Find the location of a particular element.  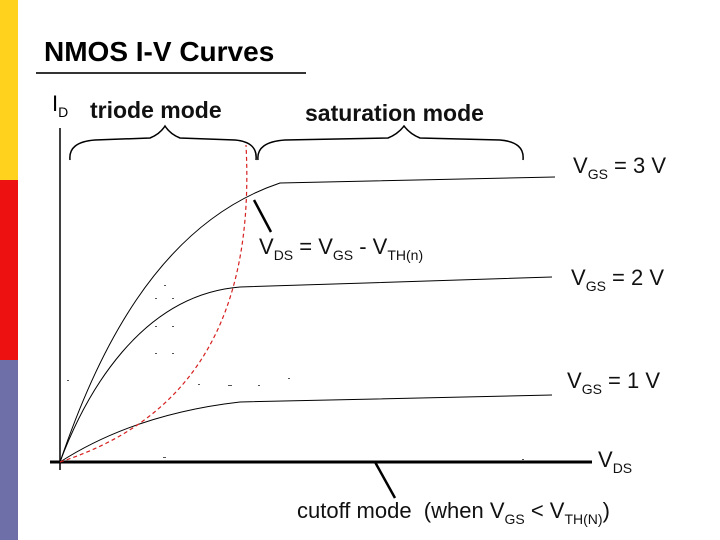

curve-label-value: = 2 V is located at coordinates (635, 277).